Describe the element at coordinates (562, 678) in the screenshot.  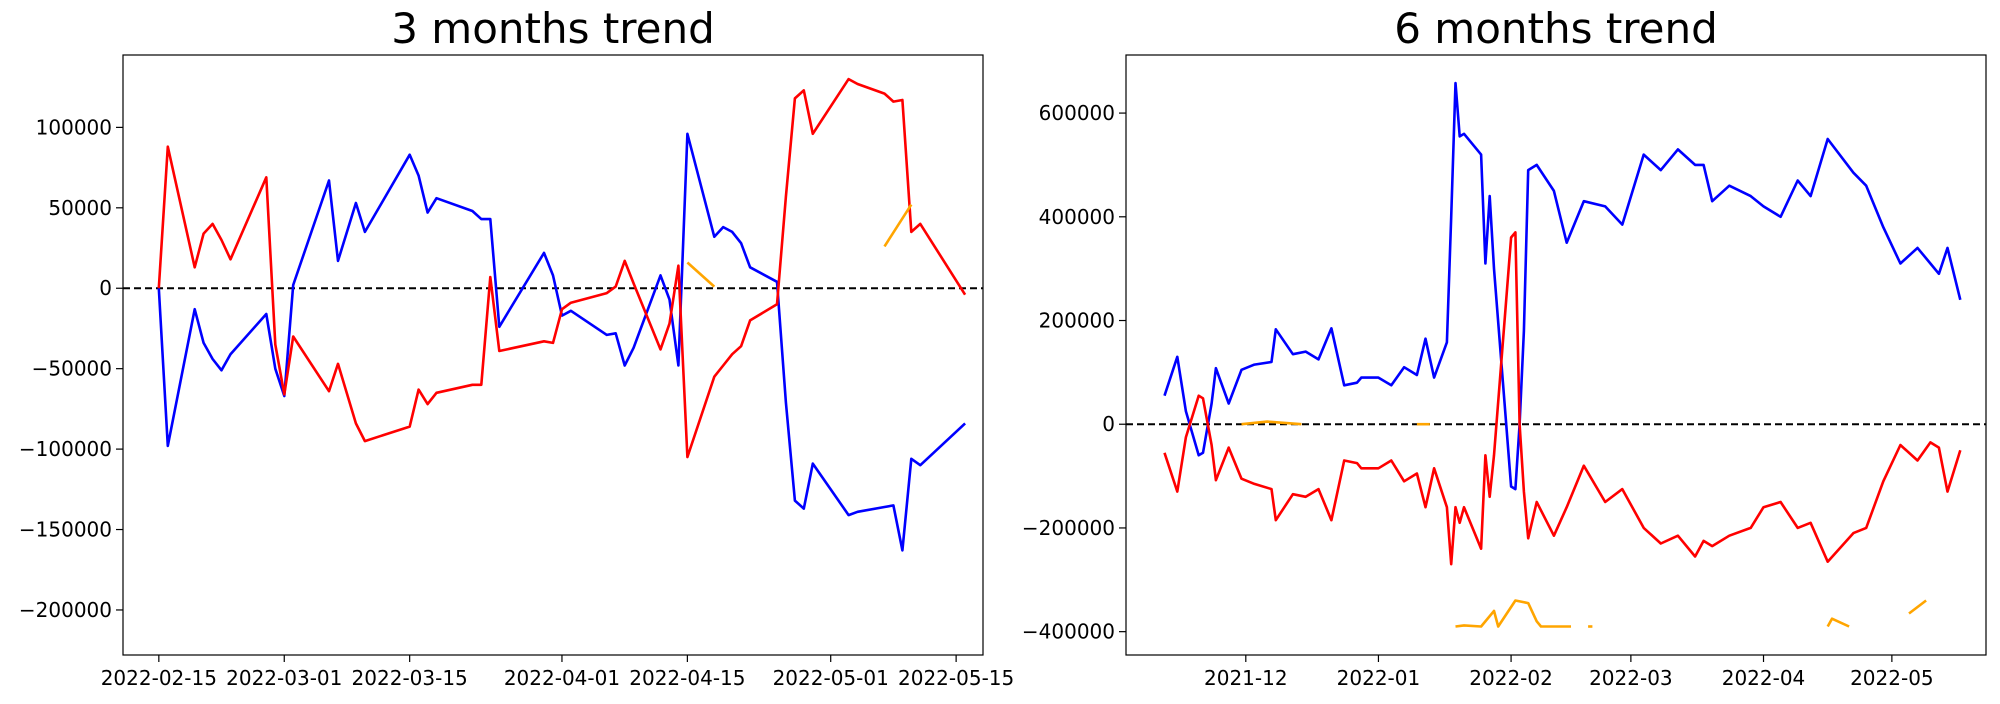
I see `x-tick-label: 2022-04-01` at that location.